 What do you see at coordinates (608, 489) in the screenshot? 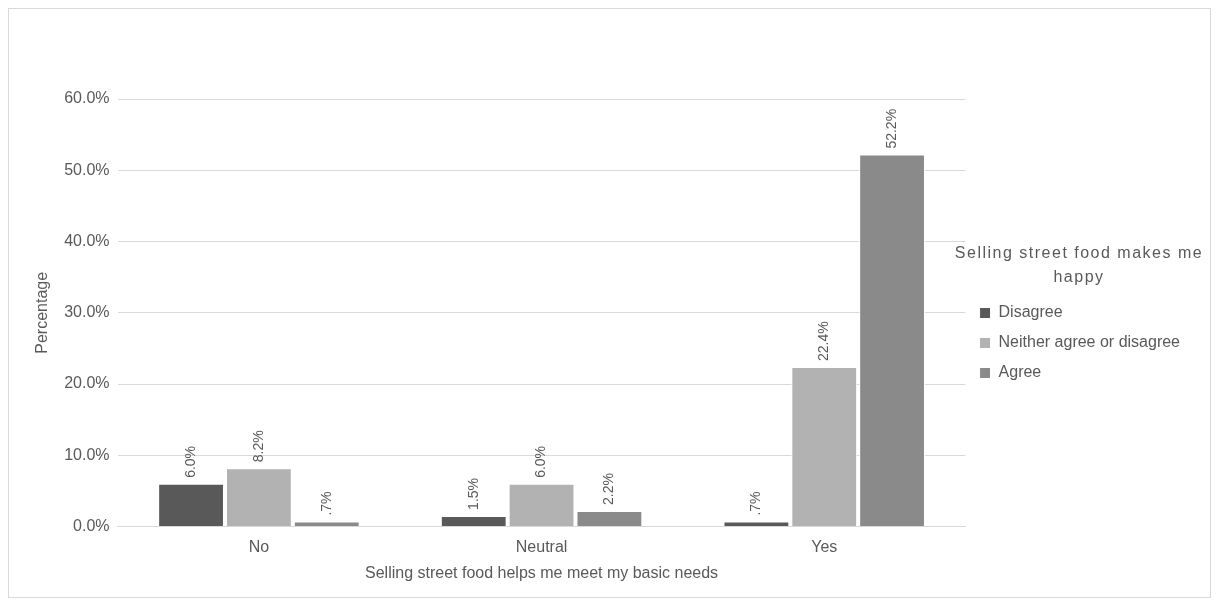
I see `data-label: 2.2%` at bounding box center [608, 489].